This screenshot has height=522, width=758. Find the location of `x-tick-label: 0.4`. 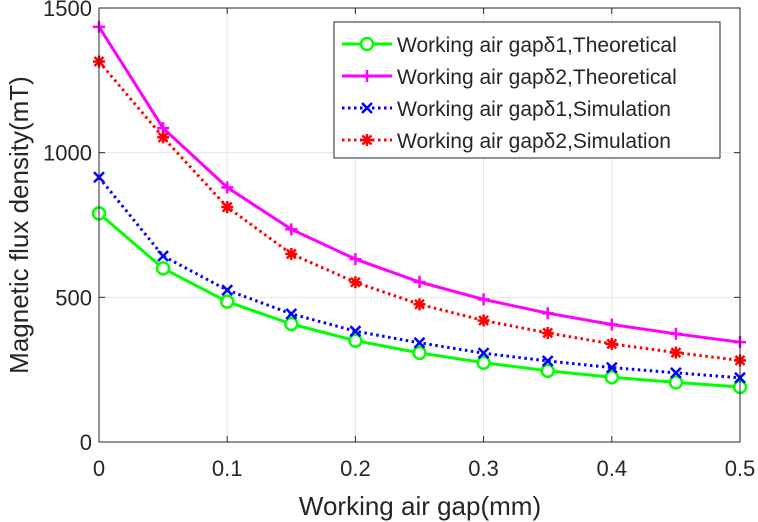

x-tick-label: 0.4 is located at coordinates (612, 468).